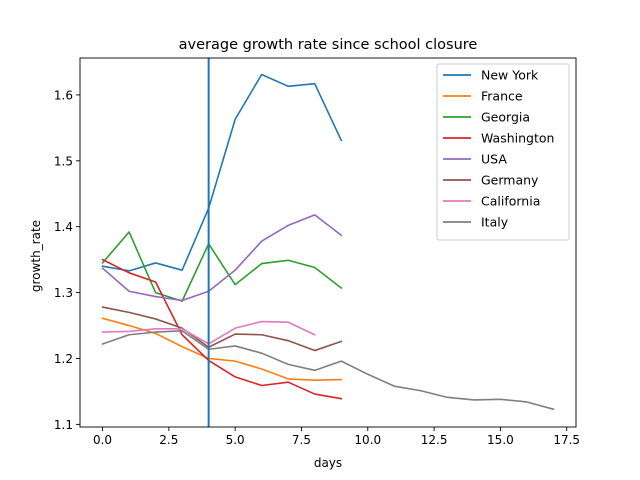 This screenshot has height=480, width=640. I want to click on legend-label: Germany, so click(510, 180).